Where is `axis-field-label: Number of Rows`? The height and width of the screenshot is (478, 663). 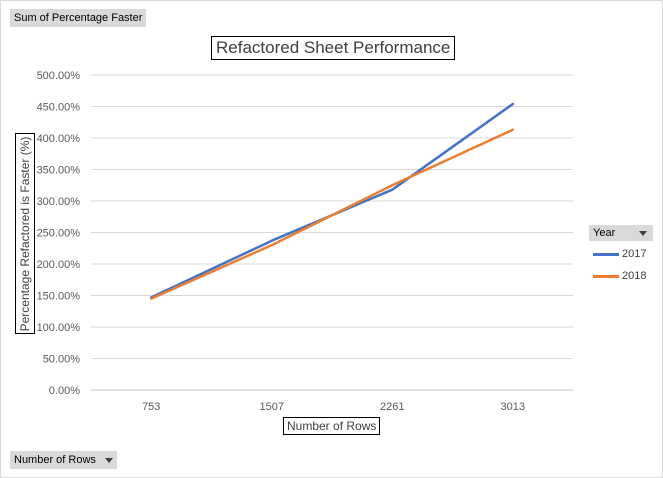 axis-field-label: Number of Rows is located at coordinates (55, 460).